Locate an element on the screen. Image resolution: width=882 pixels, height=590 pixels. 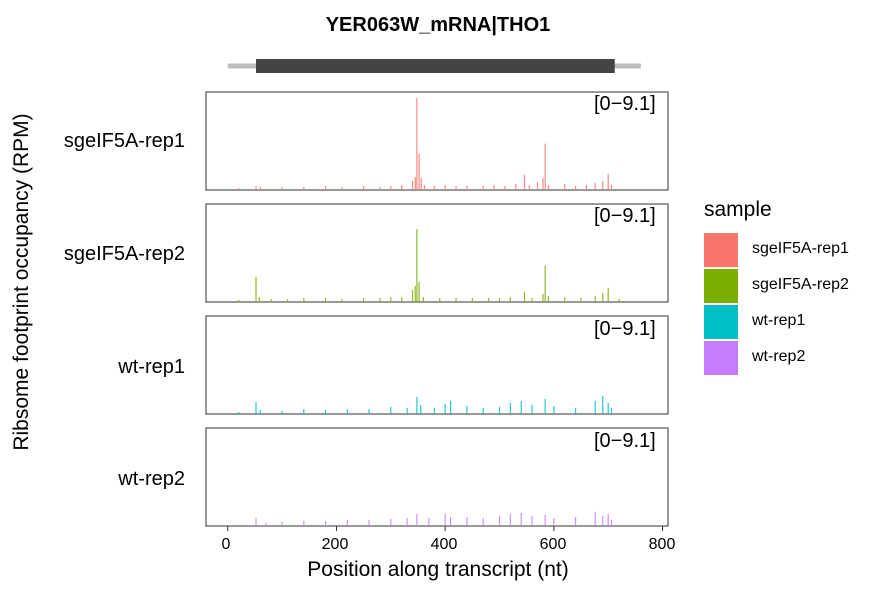
y-axis-label: Ribsome footprint occupancy (RPM) is located at coordinates (21, 282).